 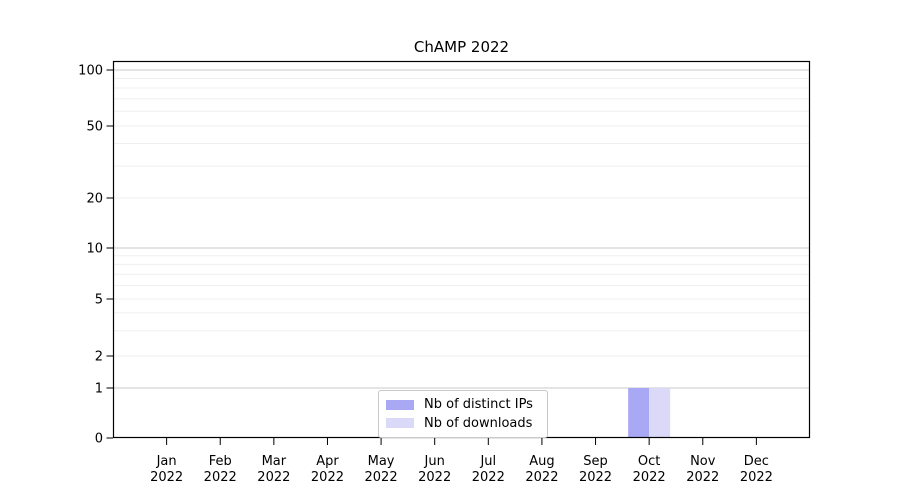 What do you see at coordinates (327, 461) in the screenshot?
I see `x-tick-label-month: Apr` at bounding box center [327, 461].